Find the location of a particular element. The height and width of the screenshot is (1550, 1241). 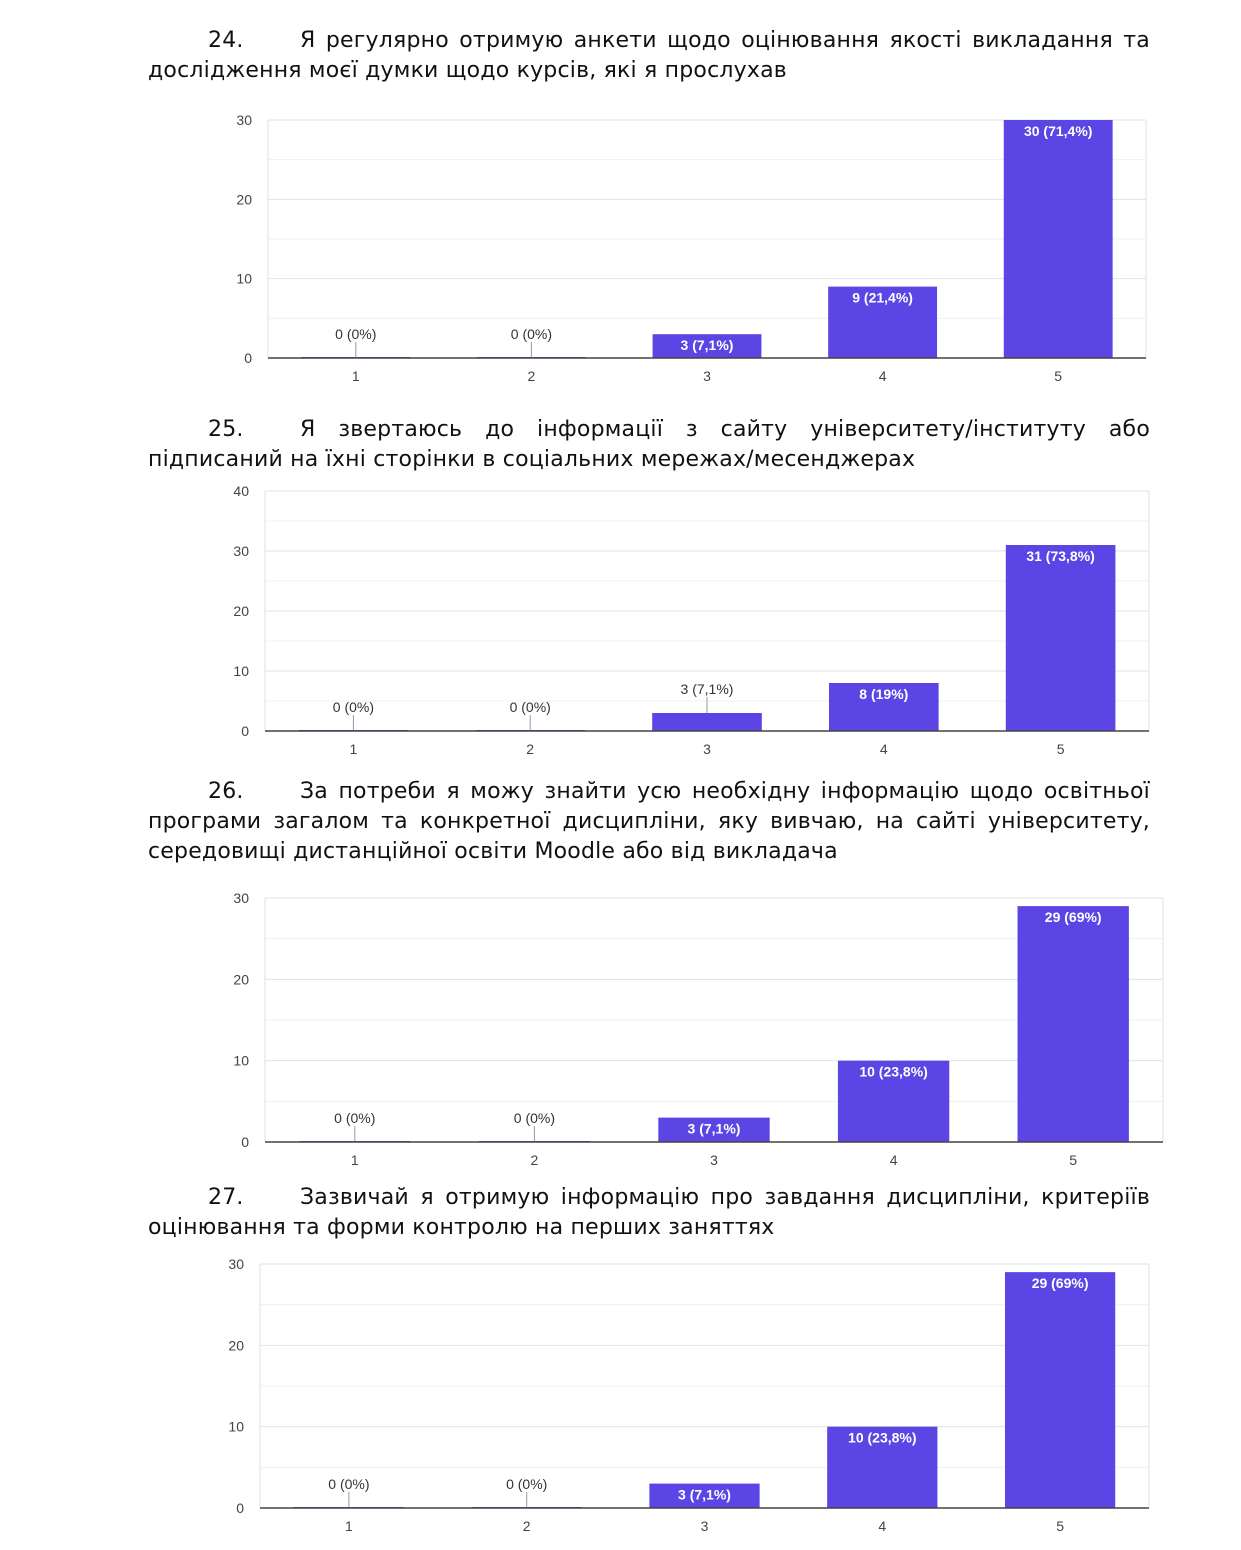

question-number: 26. is located at coordinates (226, 791).